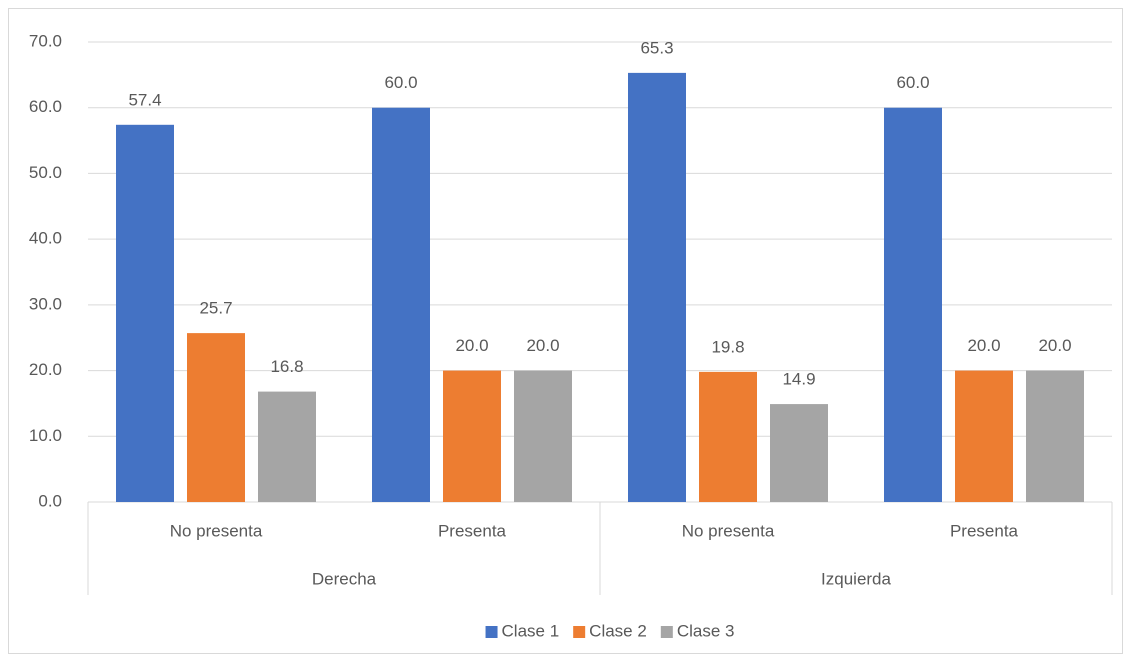 The width and height of the screenshot is (1131, 662). Describe the element at coordinates (45, 40) in the screenshot. I see `y-tick-label: 70.0` at that location.